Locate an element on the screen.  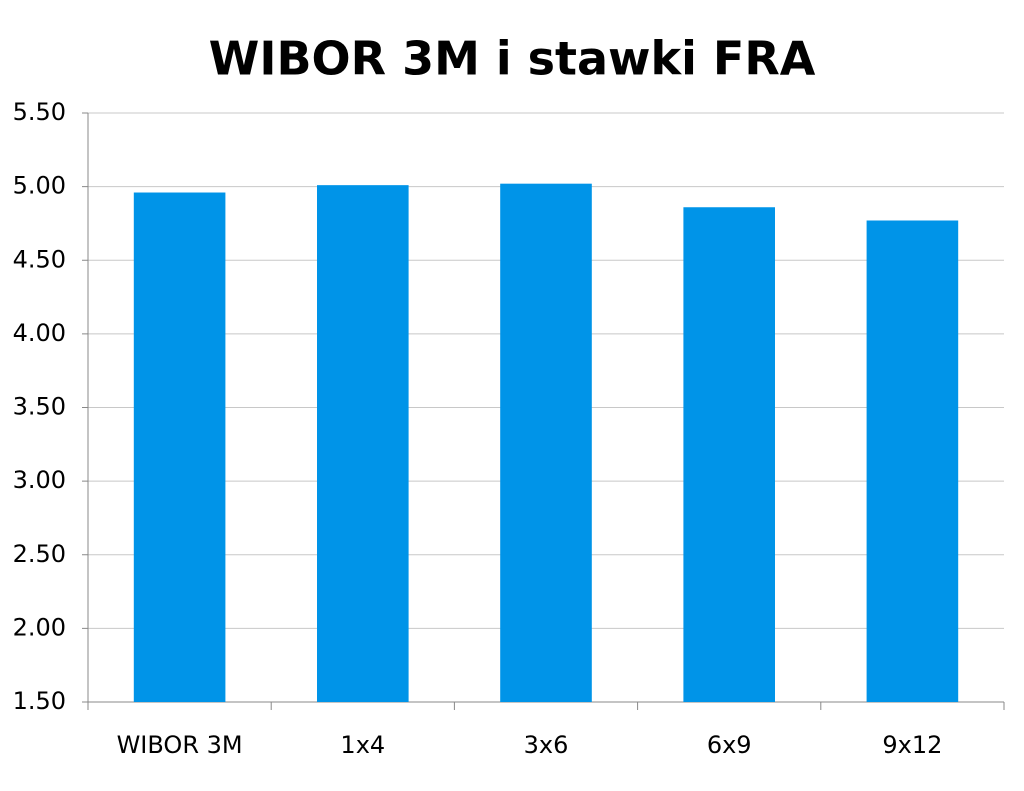
y-tick-label: 5.50 is located at coordinates (39, 112).